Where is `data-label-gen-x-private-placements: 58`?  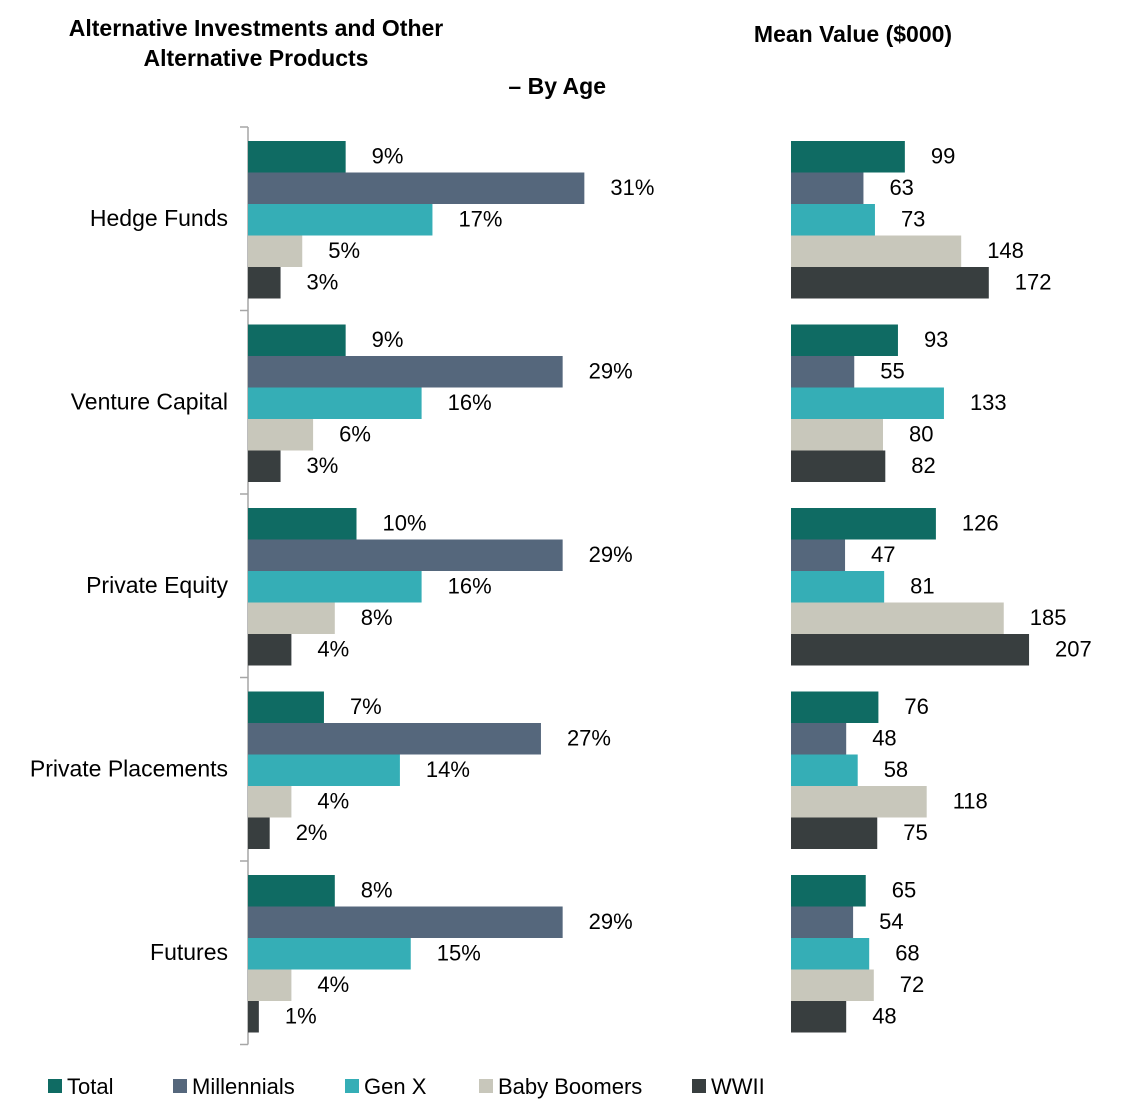 data-label-gen-x-private-placements: 58 is located at coordinates (896, 769).